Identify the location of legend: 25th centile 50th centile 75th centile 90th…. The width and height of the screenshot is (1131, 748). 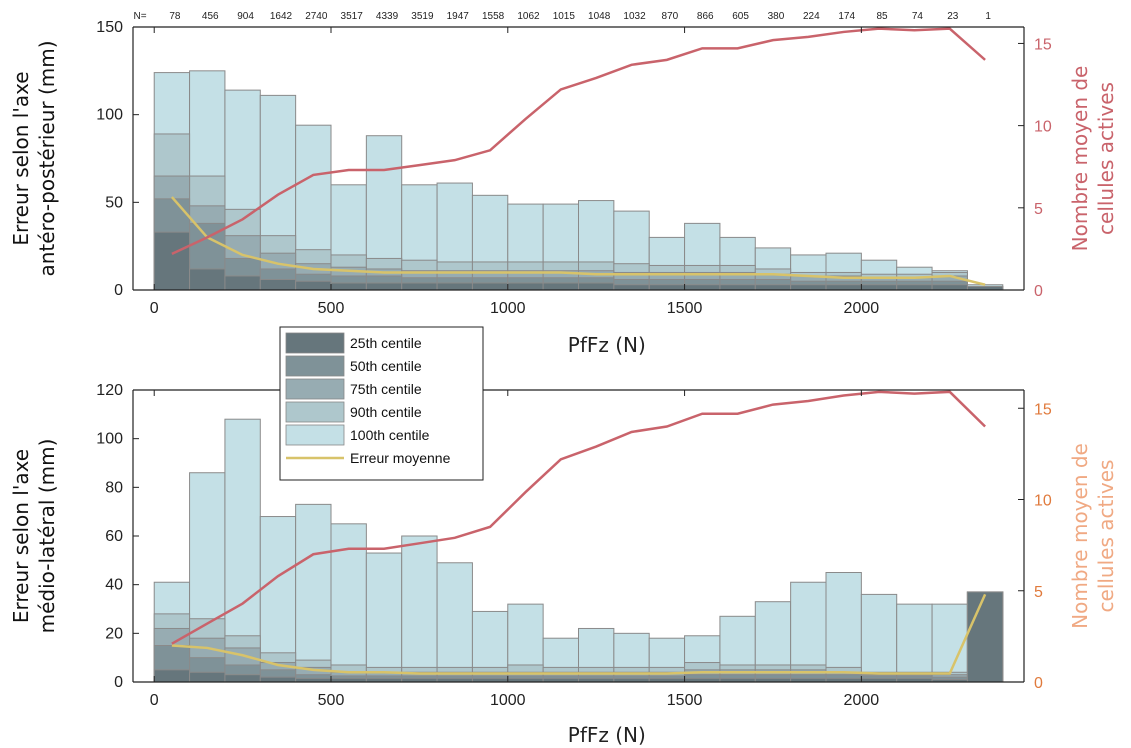
(381, 403).